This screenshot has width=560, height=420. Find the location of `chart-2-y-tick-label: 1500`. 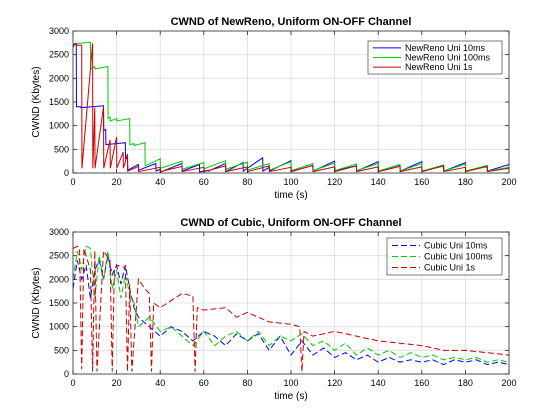

chart-2-y-tick-label: 1500 is located at coordinates (59, 303).